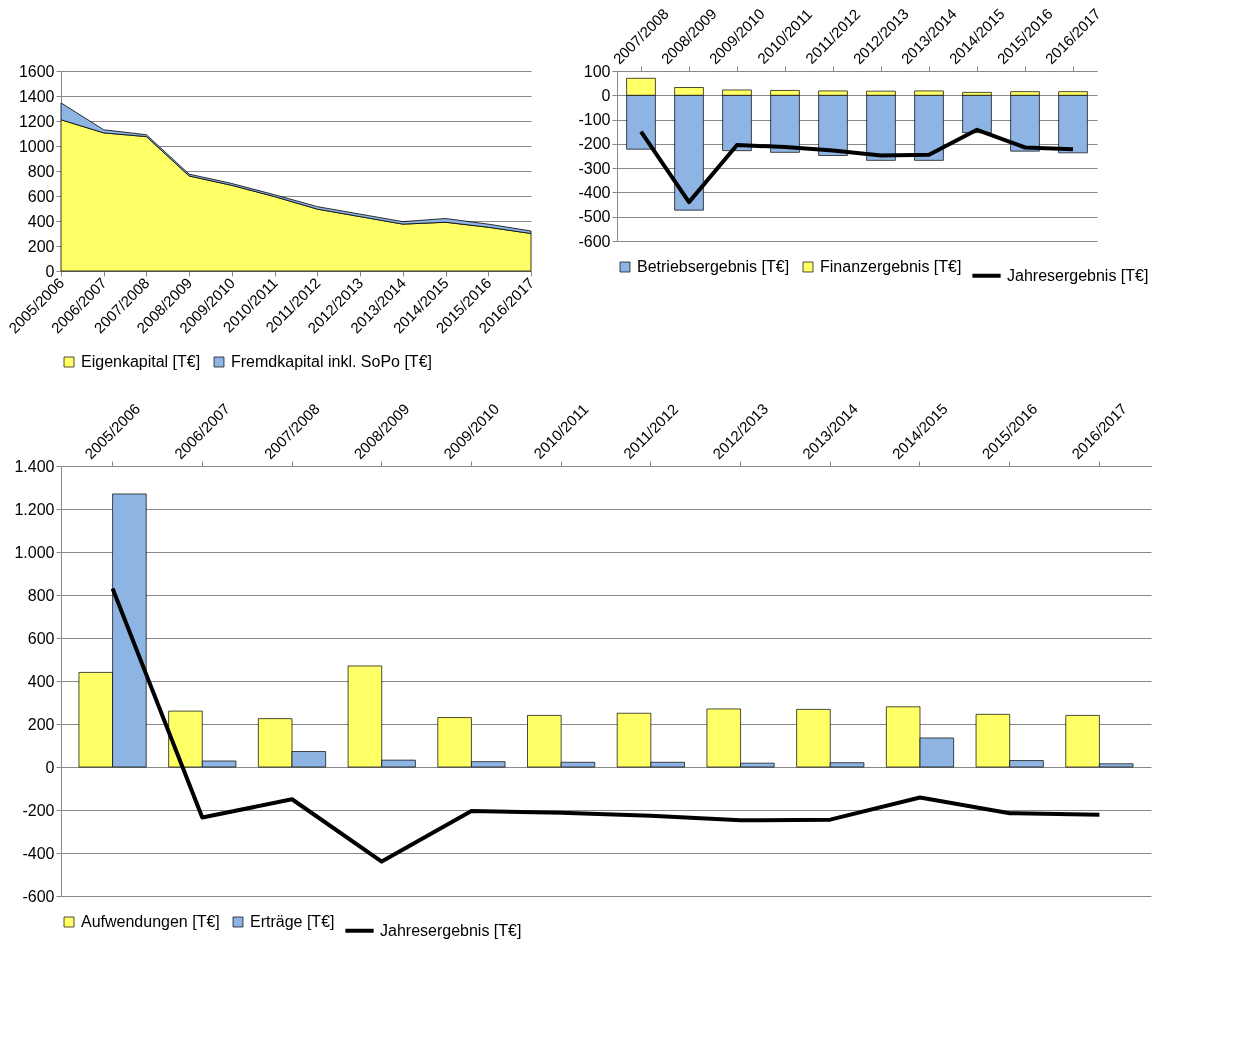 The image size is (1234, 1041). I want to click on y-tick-label: 1200, so click(36, 121).